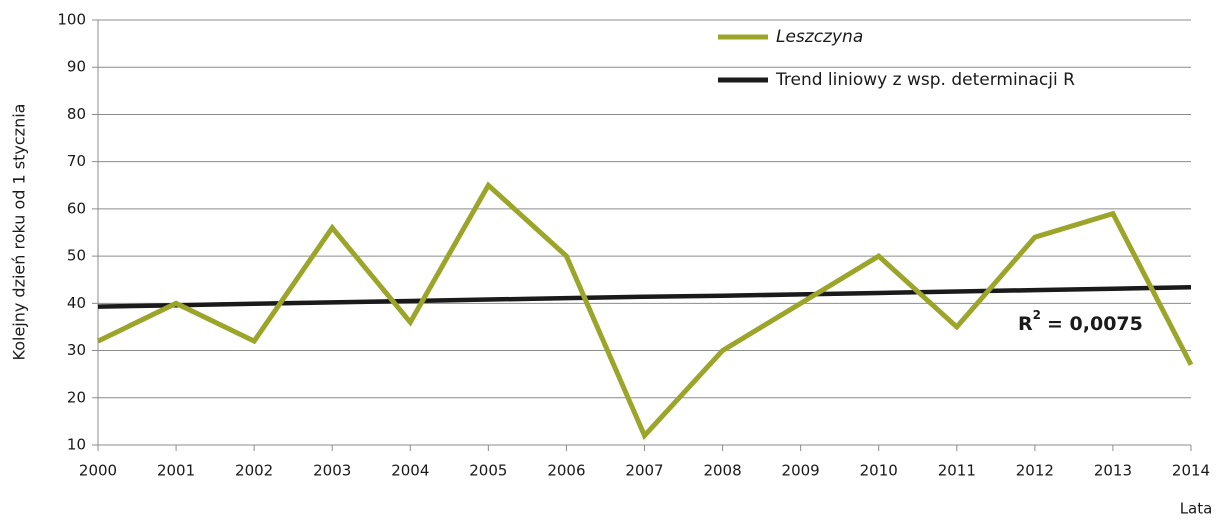  I want to click on y-tick-label: 30, so click(76, 350).